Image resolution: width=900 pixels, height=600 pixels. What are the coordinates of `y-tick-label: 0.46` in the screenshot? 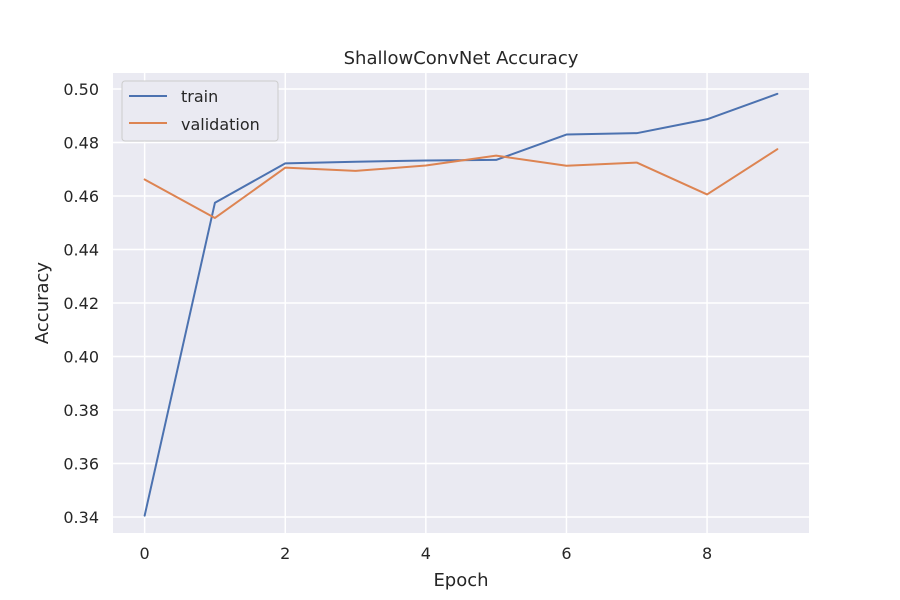 It's located at (81, 196).